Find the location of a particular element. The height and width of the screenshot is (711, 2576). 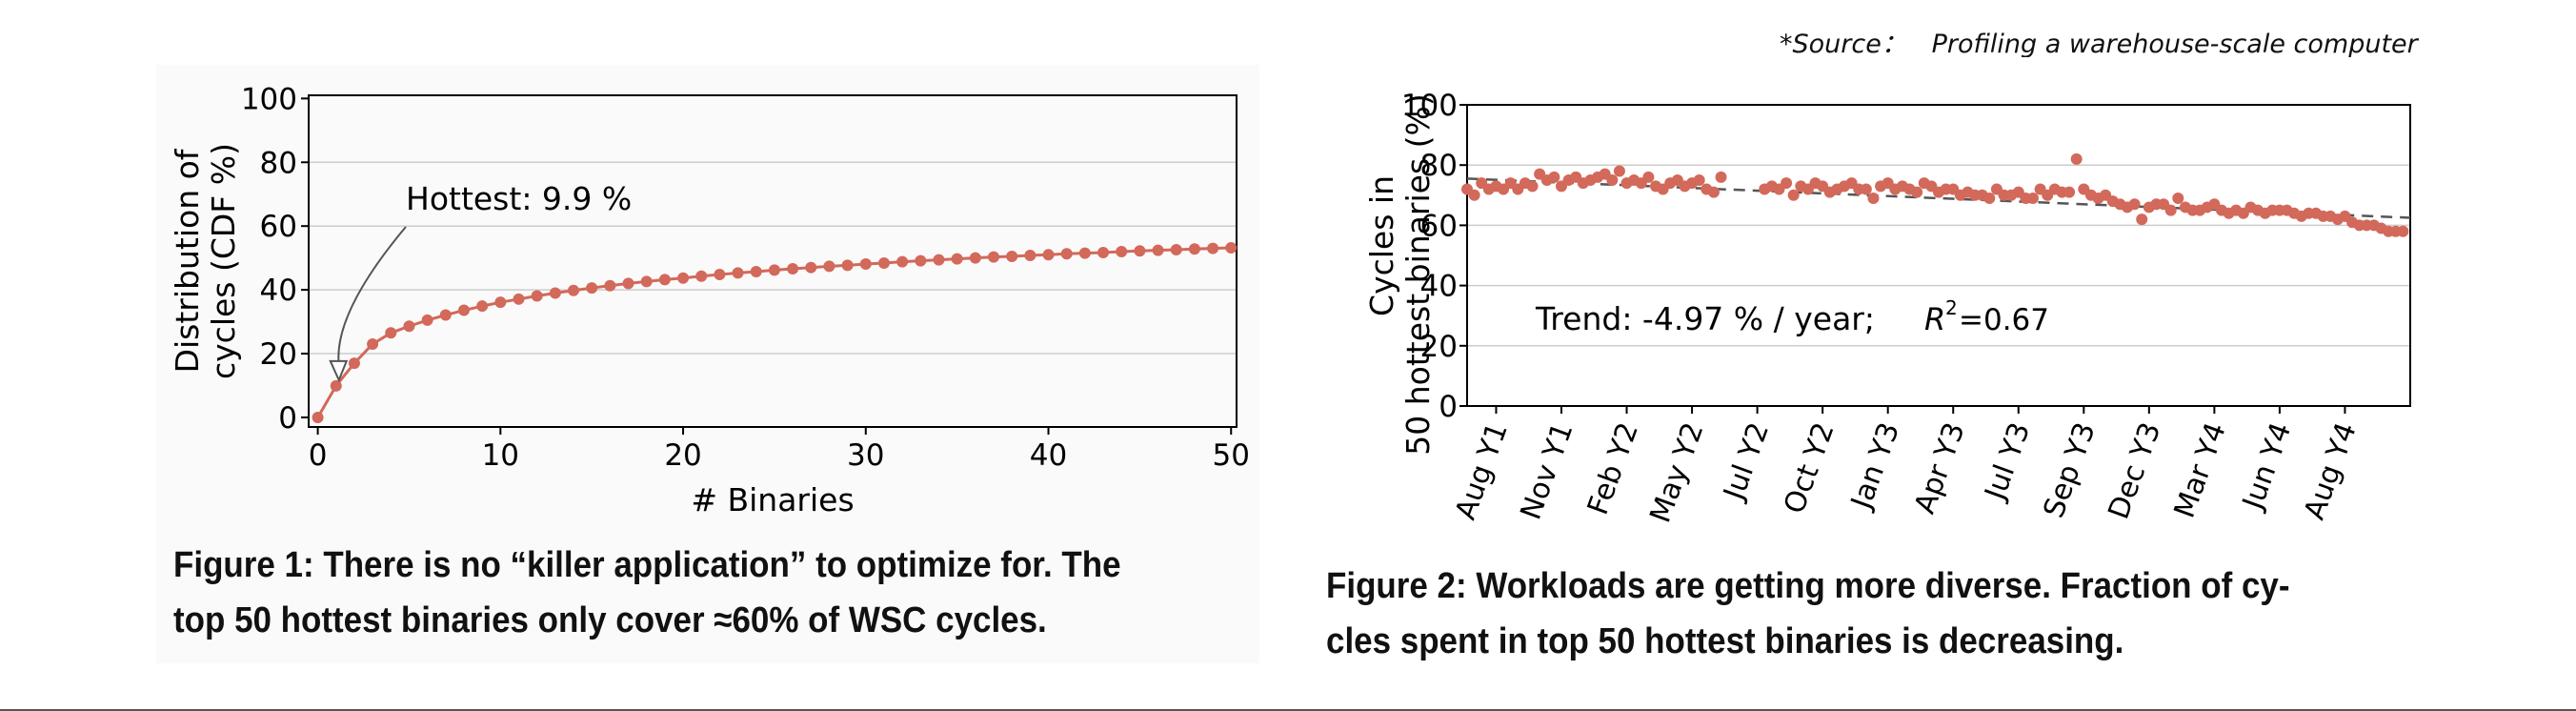

x-tick-label: May Y2 is located at coordinates (1677, 472).